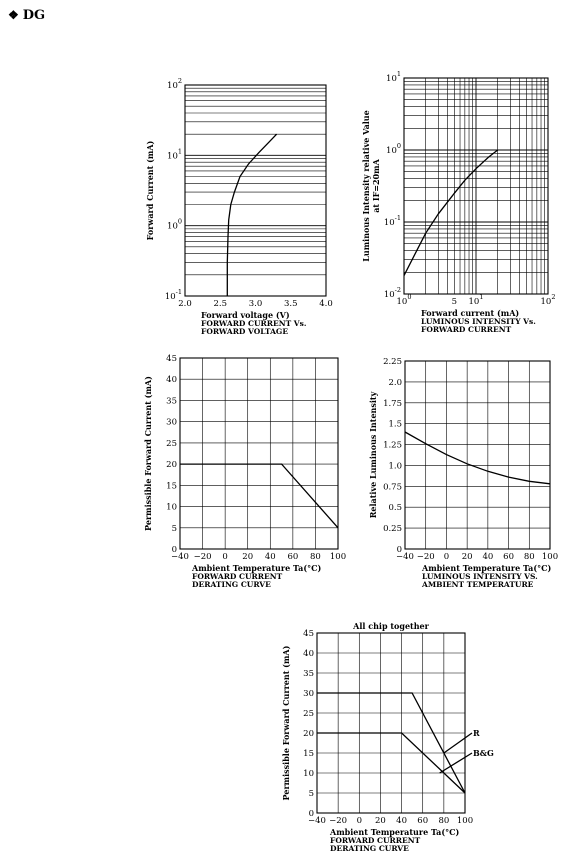 The image size is (579, 865). I want to click on chart-caption: LUMINOUS INTENSITY VS., so click(480, 576).